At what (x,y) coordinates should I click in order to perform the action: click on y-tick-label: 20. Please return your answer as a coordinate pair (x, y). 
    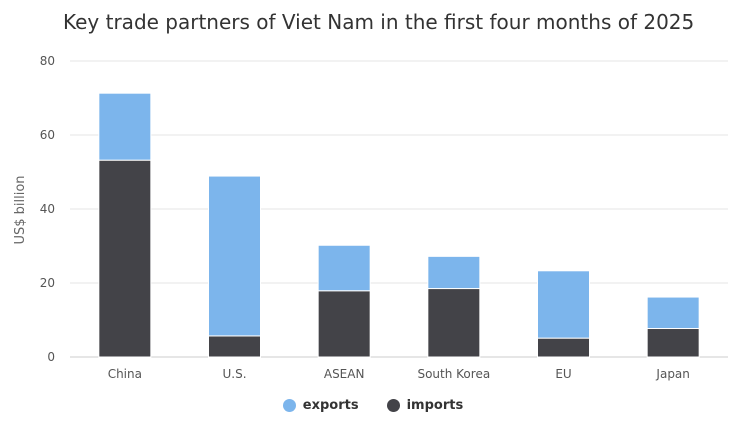
    Looking at the image, I should click on (47, 283).